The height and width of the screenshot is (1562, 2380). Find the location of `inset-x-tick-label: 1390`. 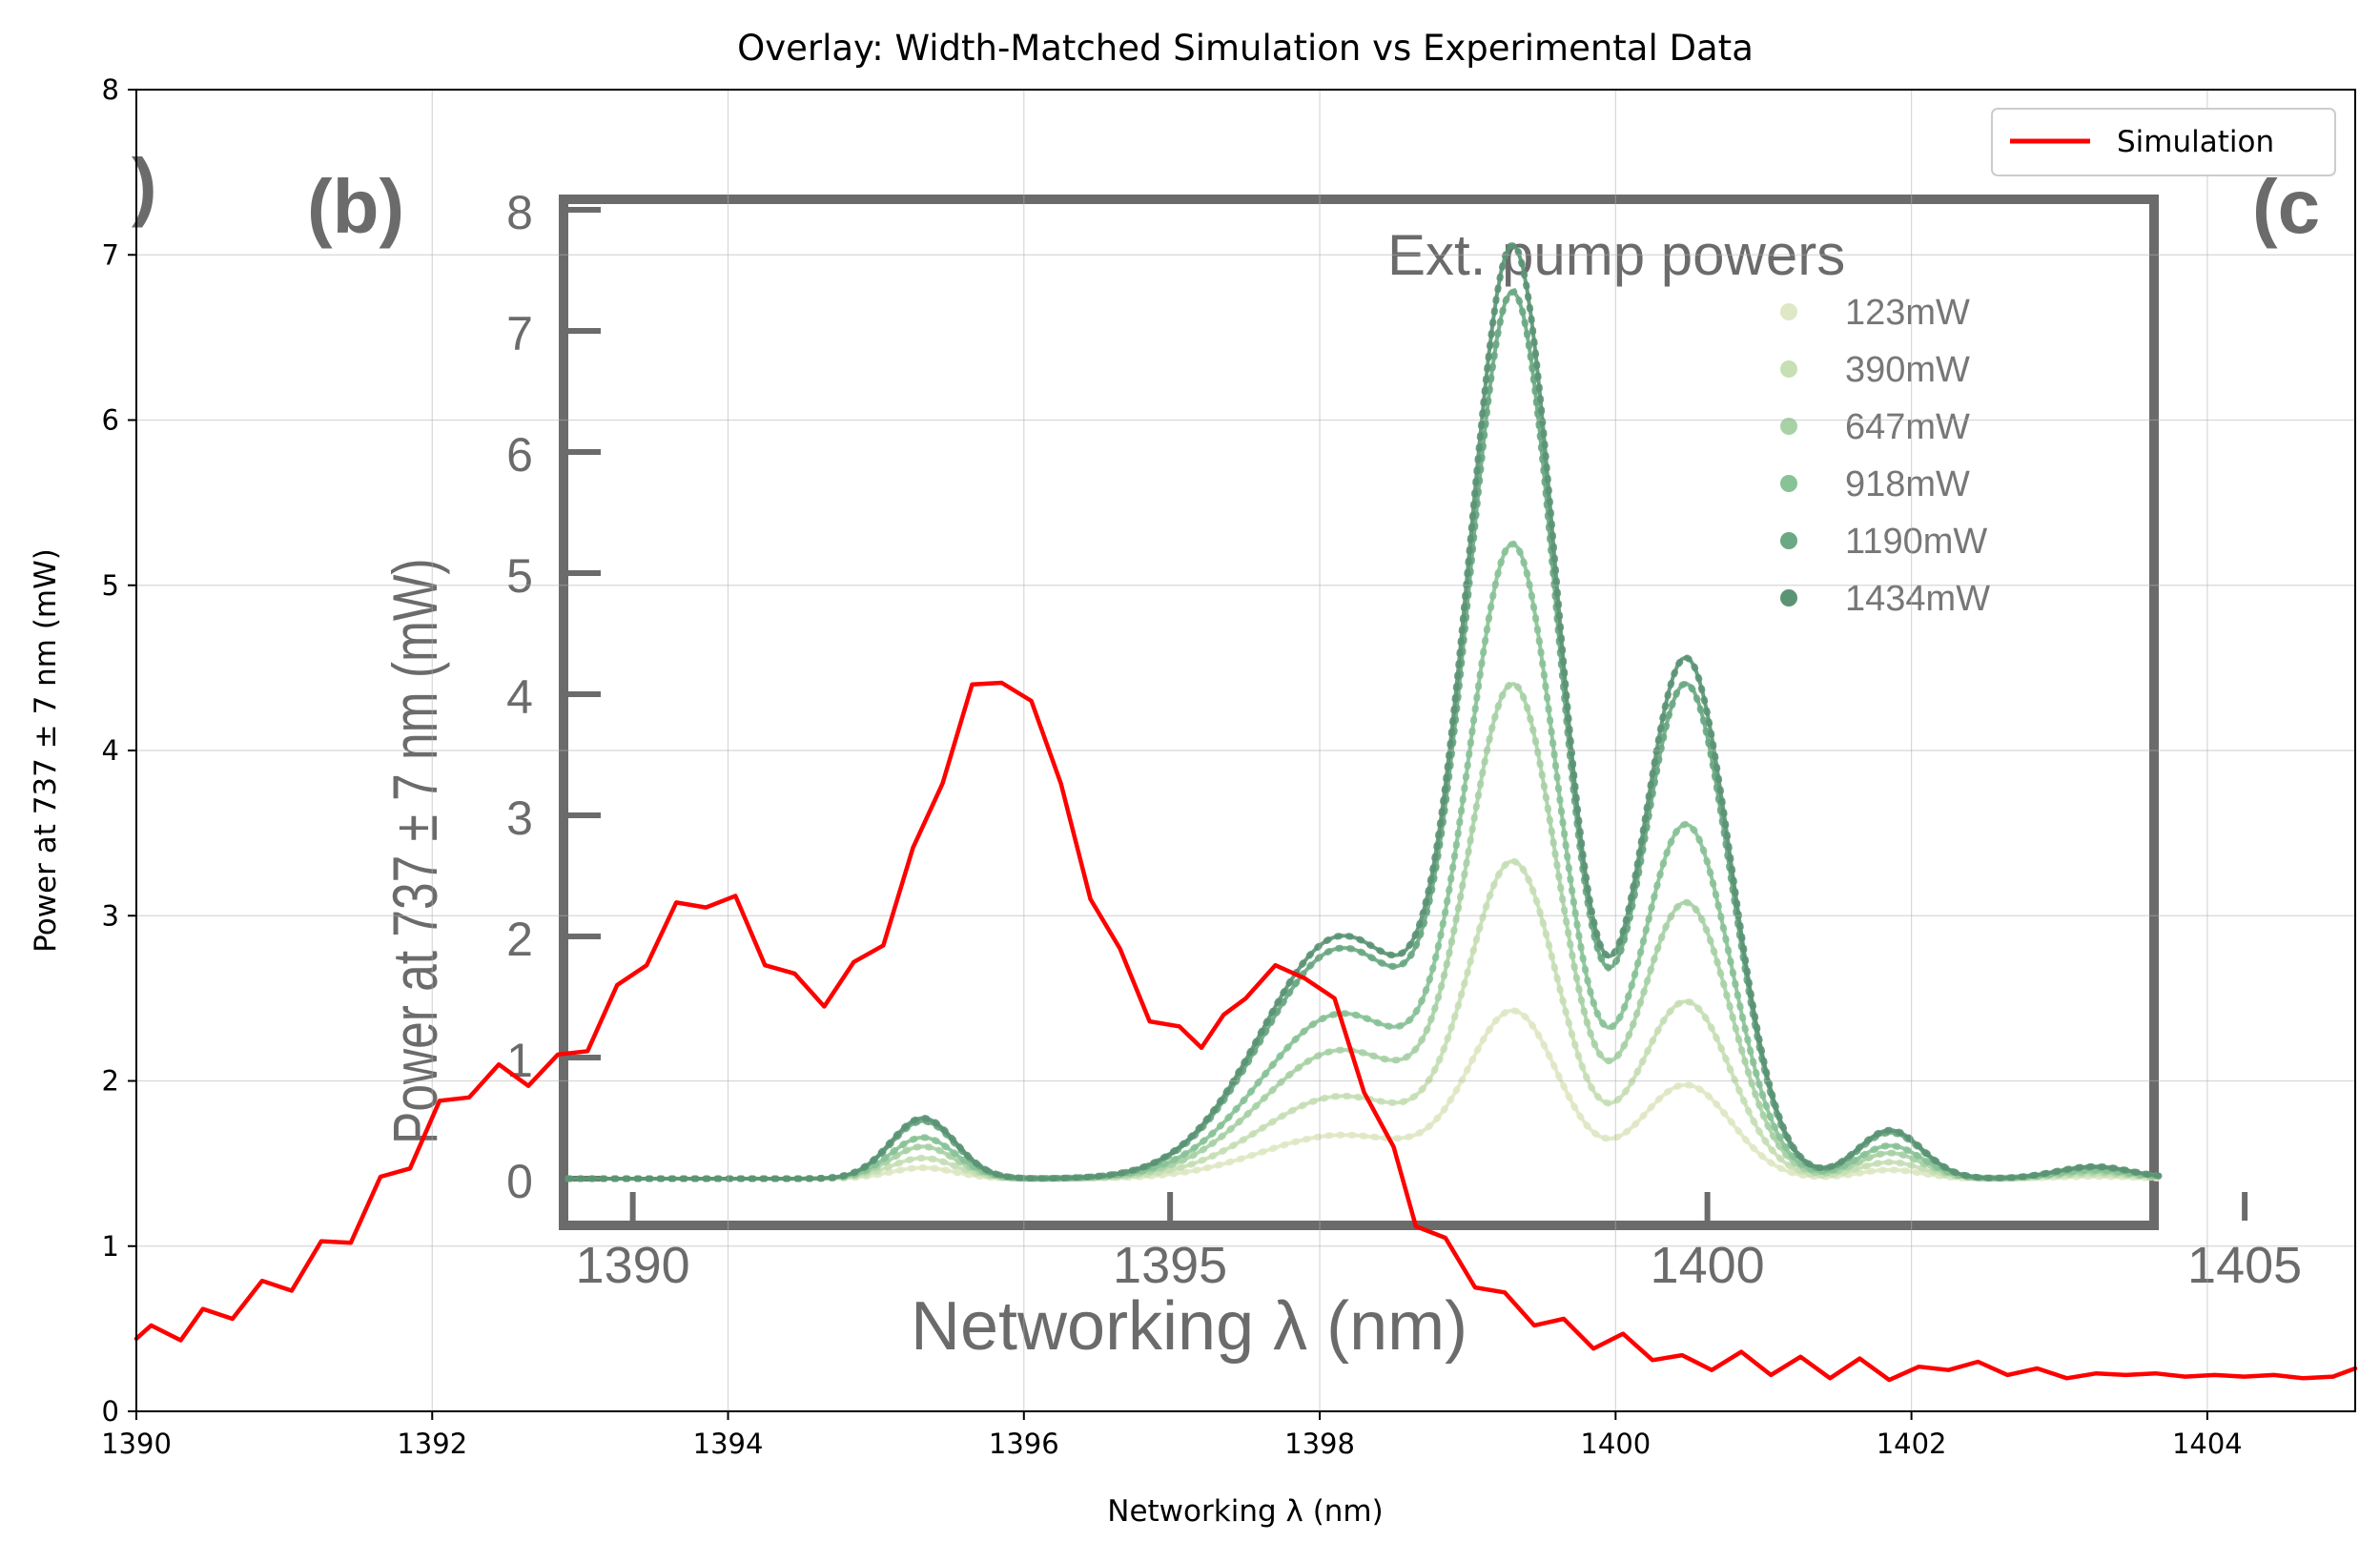

inset-x-tick-label: 1390 is located at coordinates (633, 1266).